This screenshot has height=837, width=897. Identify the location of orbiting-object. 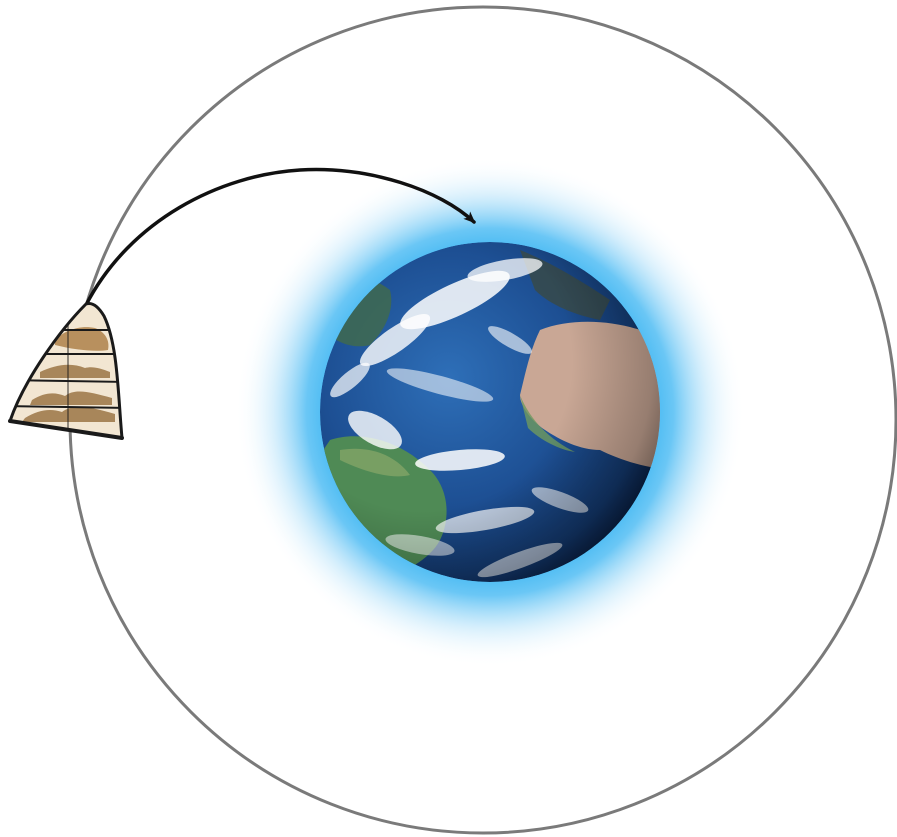
(66, 371).